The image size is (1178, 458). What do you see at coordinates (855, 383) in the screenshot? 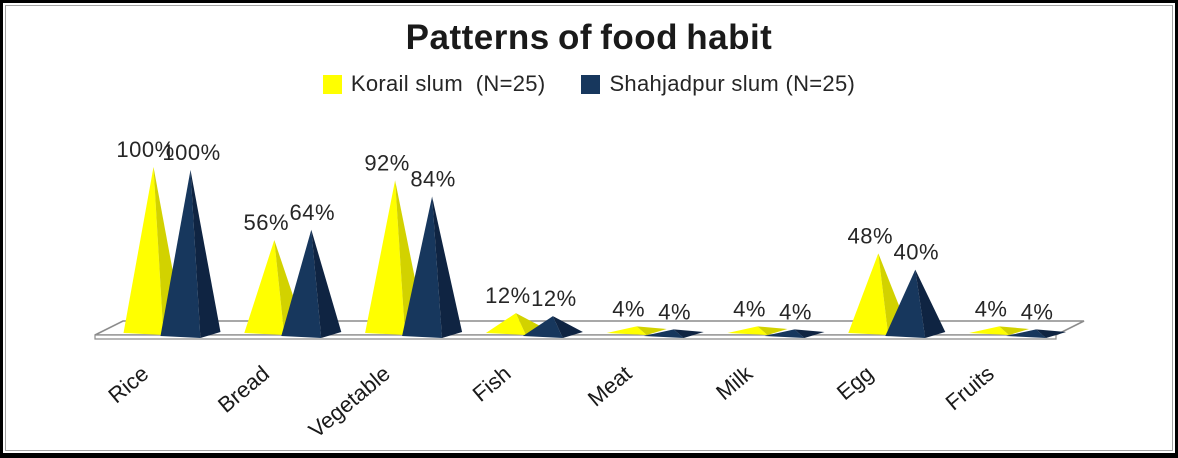
I see `category-label: Egg` at bounding box center [855, 383].